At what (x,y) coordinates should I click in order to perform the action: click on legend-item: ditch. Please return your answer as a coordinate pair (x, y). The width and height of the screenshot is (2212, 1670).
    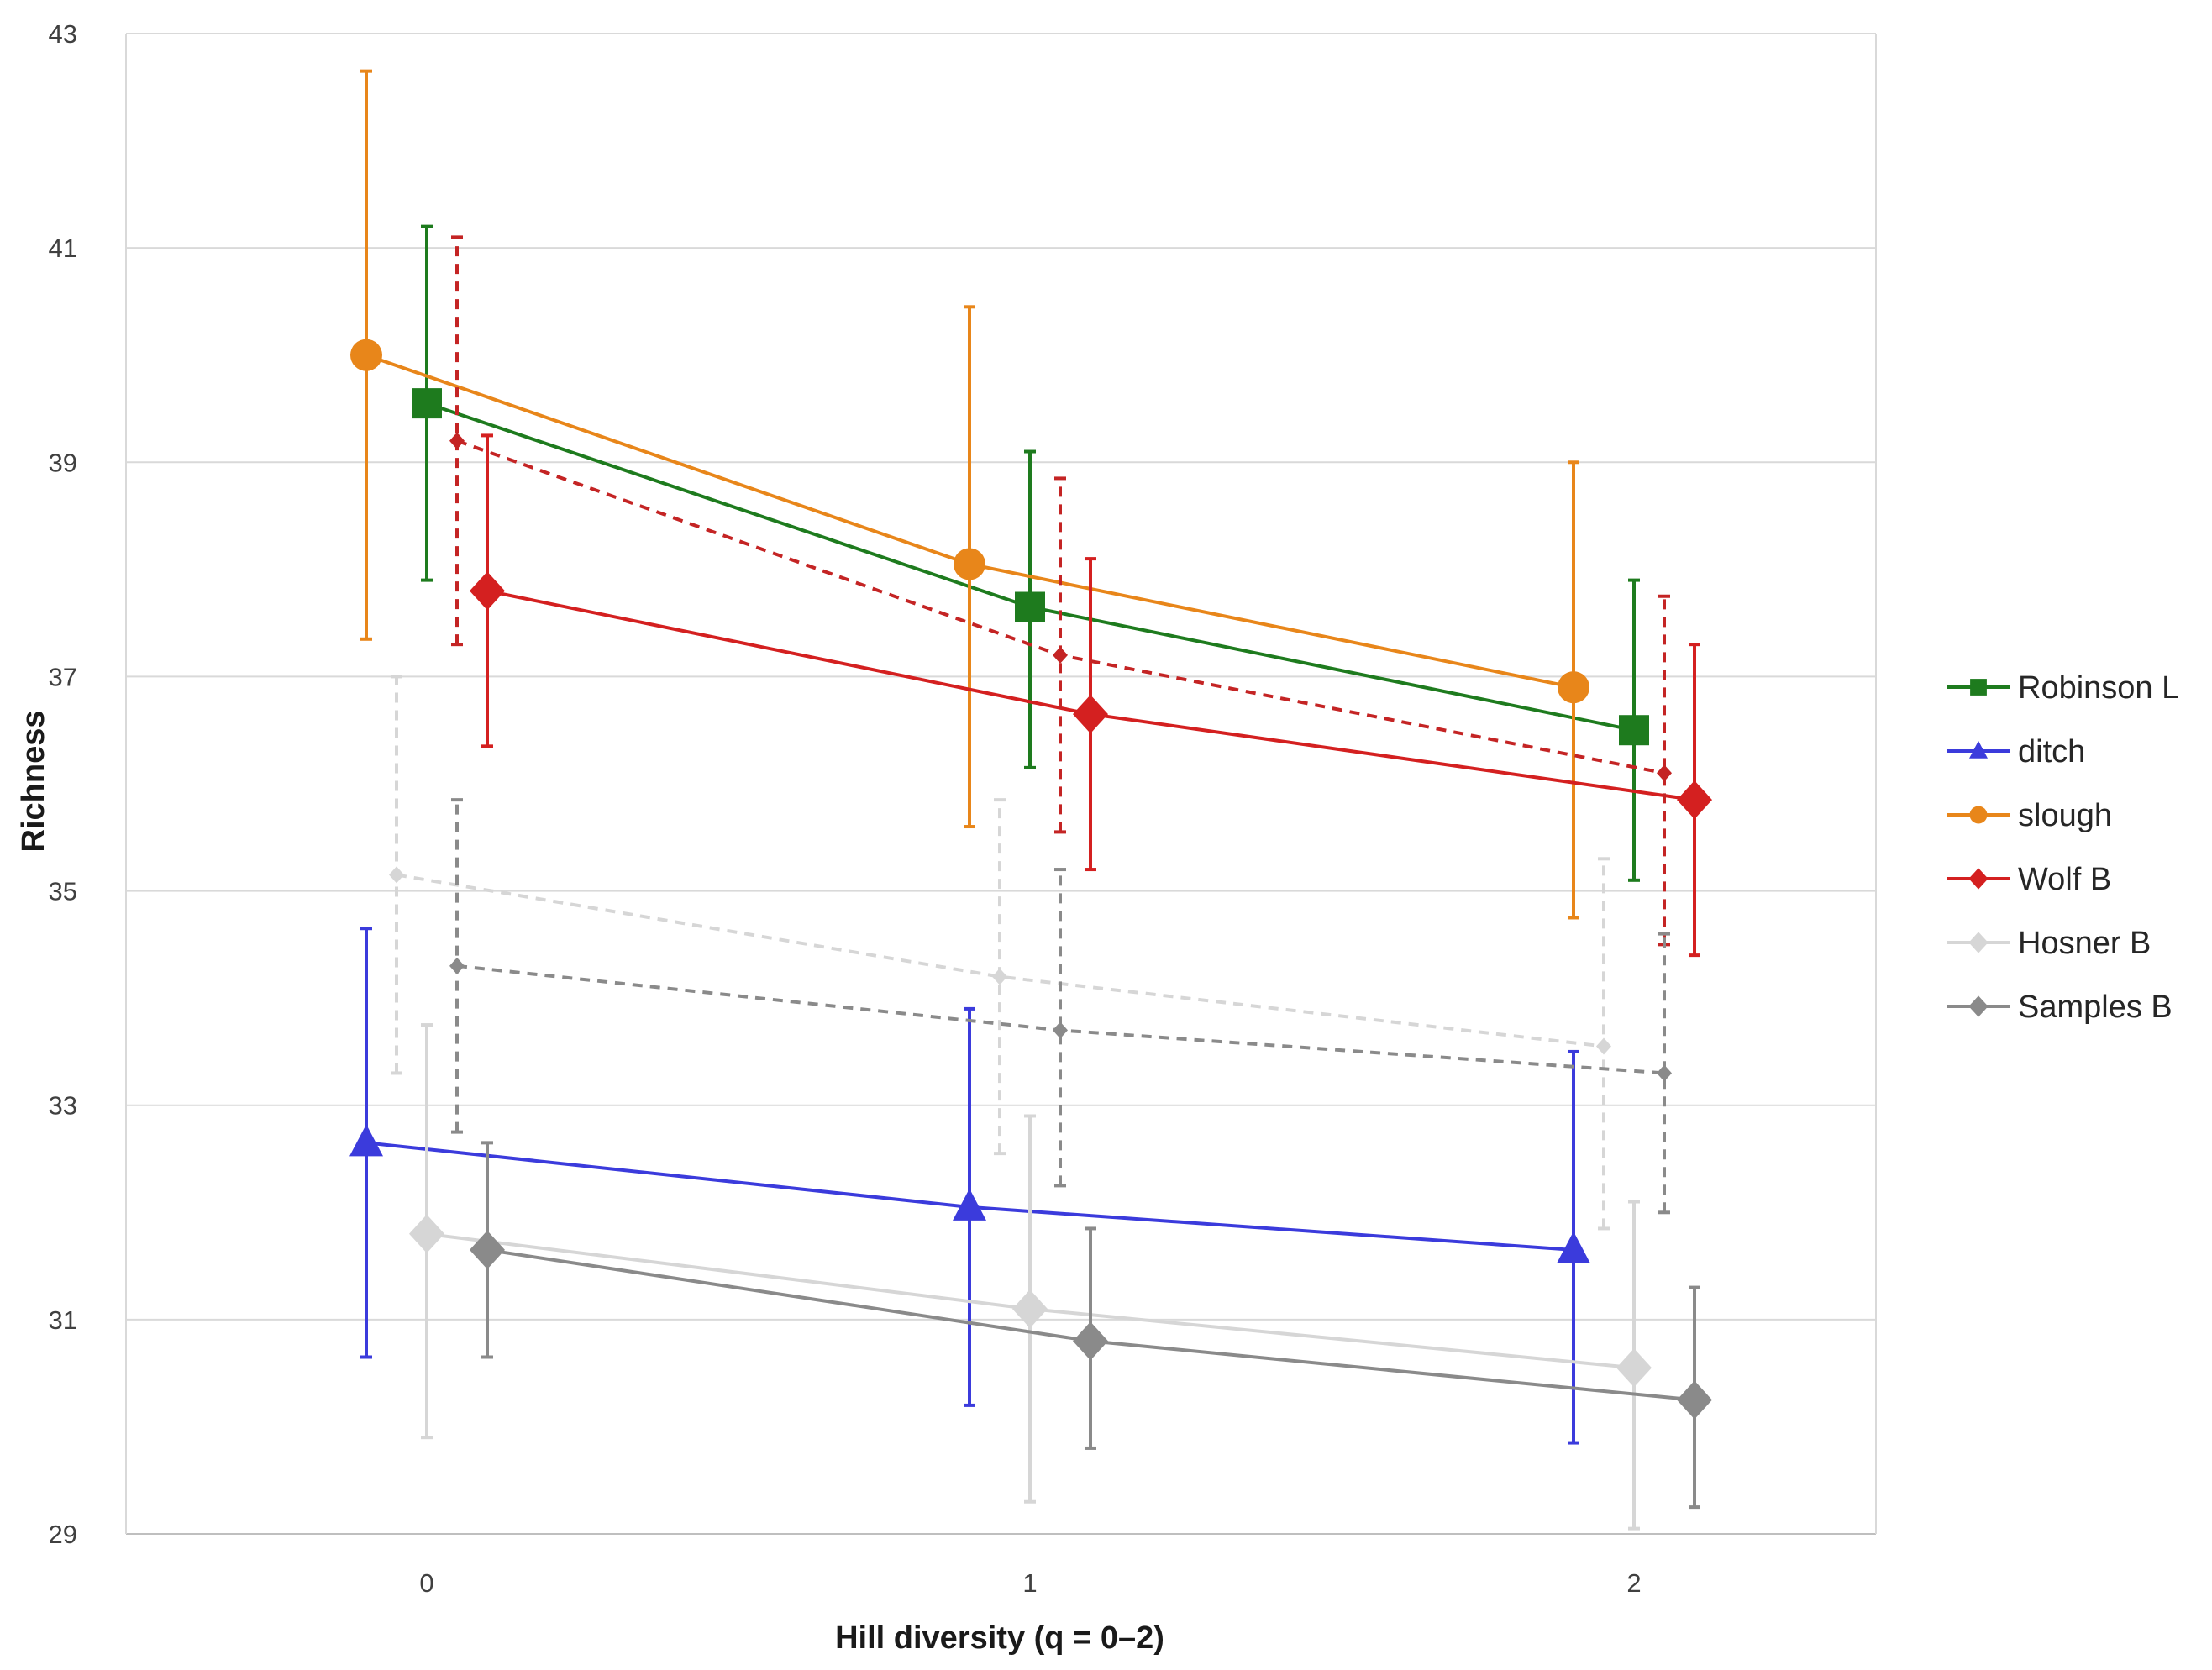
    Looking at the image, I should click on (2016, 751).